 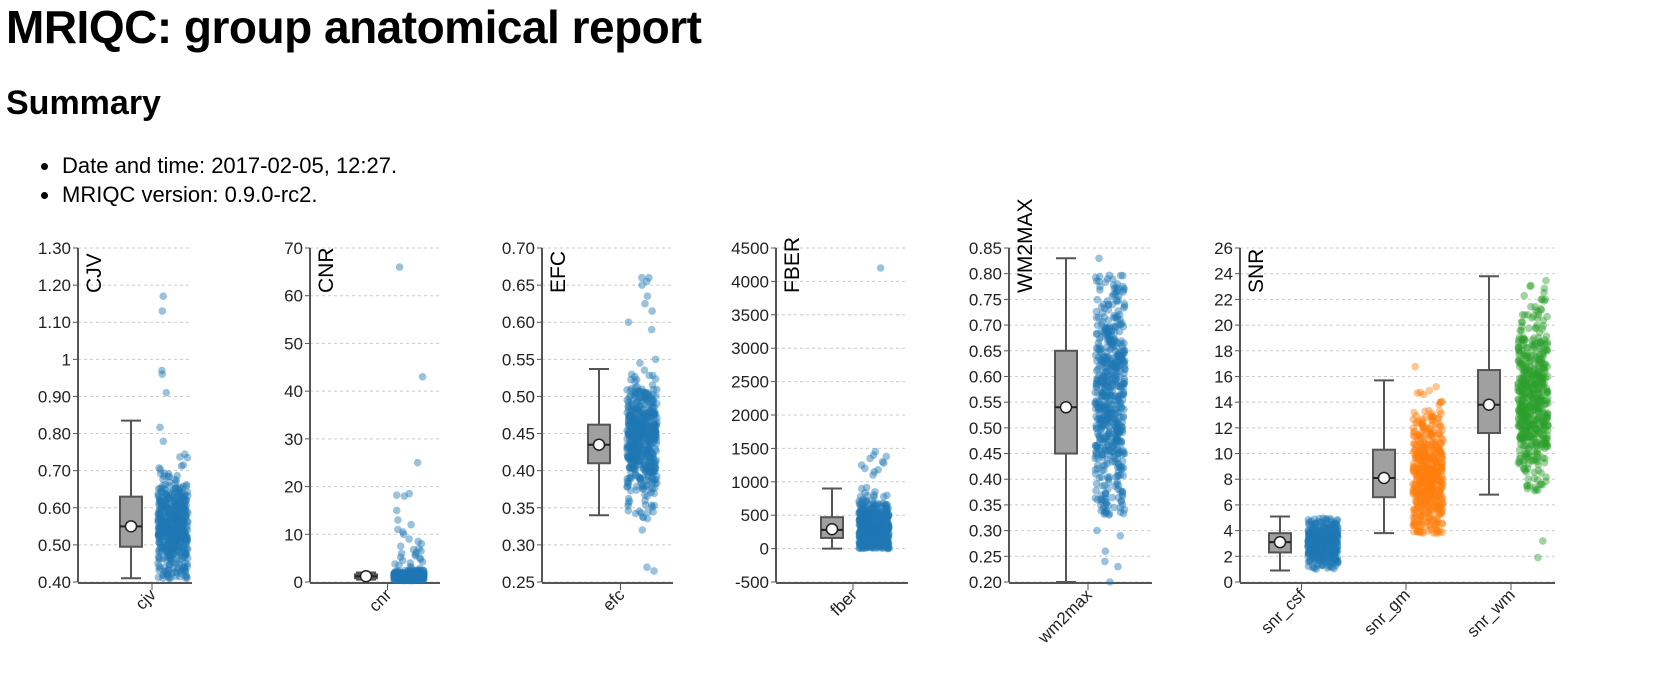 What do you see at coordinates (985, 531) in the screenshot?
I see `y-tick-label: 0.30` at bounding box center [985, 531].